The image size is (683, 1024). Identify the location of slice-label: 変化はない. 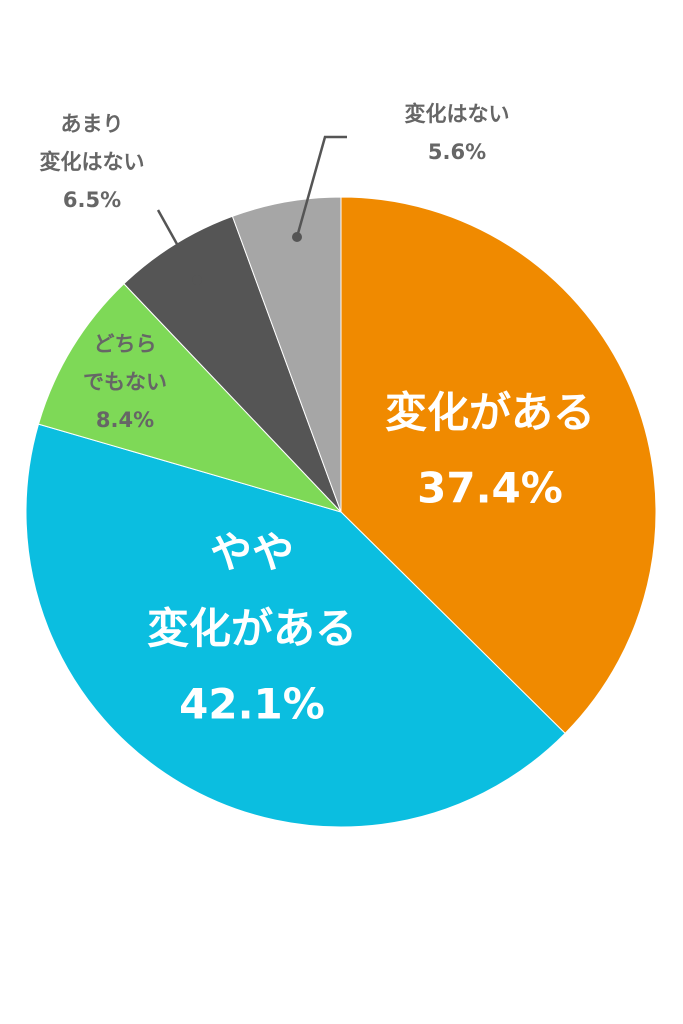
(457, 114).